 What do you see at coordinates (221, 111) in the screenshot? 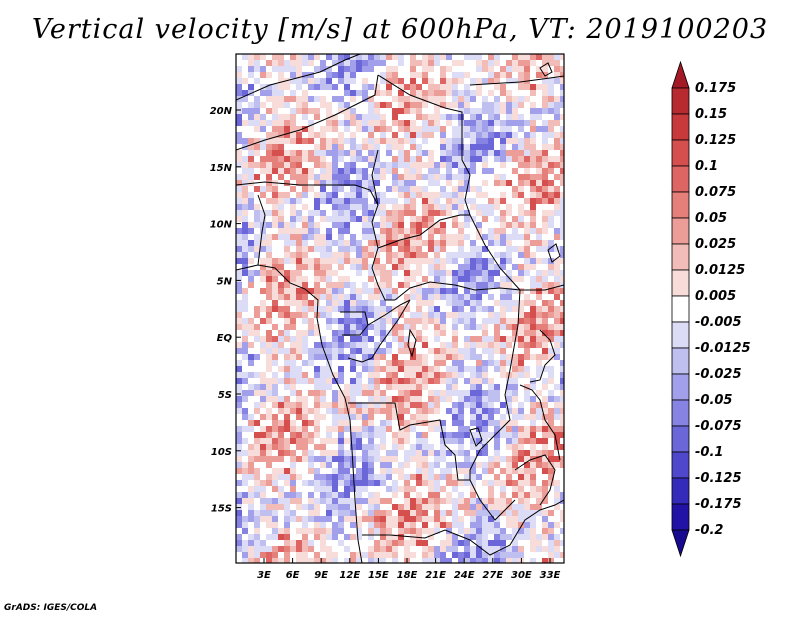
I see `y-tick-label: 20N` at bounding box center [221, 111].